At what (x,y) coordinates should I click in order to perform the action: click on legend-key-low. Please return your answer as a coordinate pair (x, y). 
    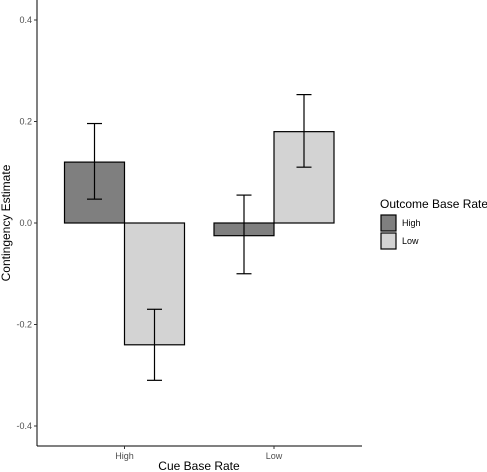
    Looking at the image, I should click on (388, 241).